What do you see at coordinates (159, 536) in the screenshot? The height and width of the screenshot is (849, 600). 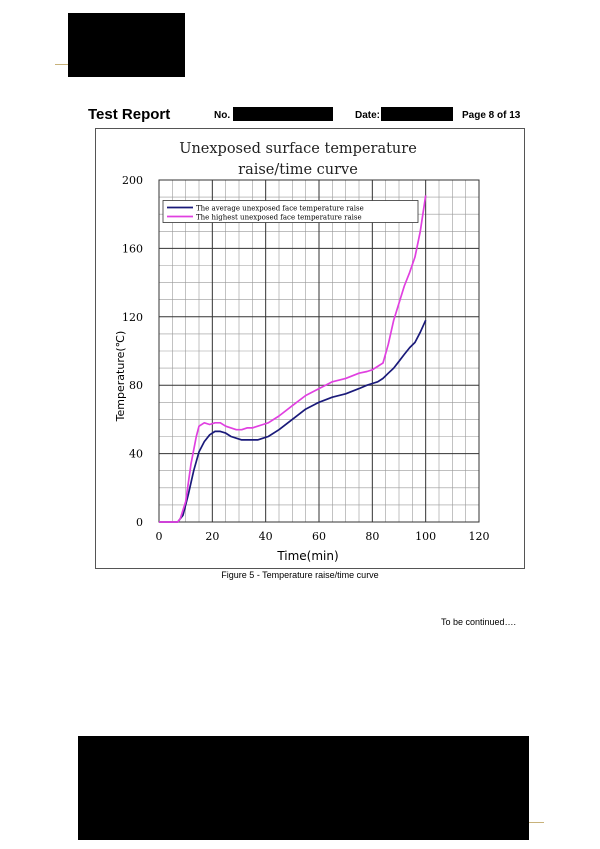 I see `x-tick-label: 0` at bounding box center [159, 536].